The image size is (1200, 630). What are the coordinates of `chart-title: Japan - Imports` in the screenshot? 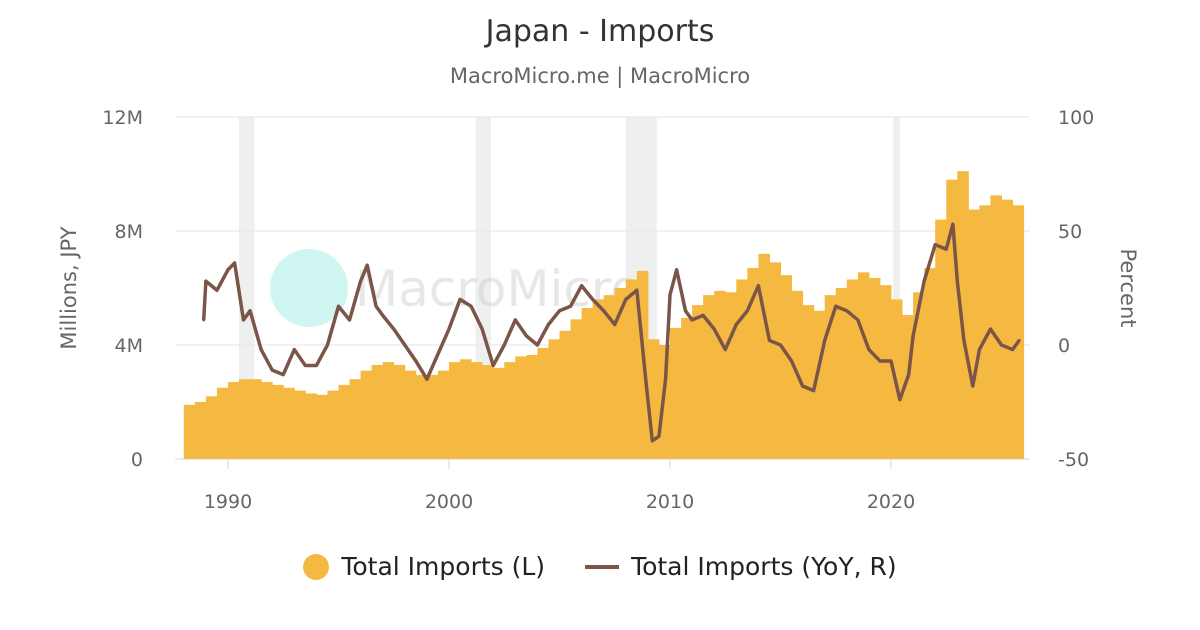 It's located at (600, 31).